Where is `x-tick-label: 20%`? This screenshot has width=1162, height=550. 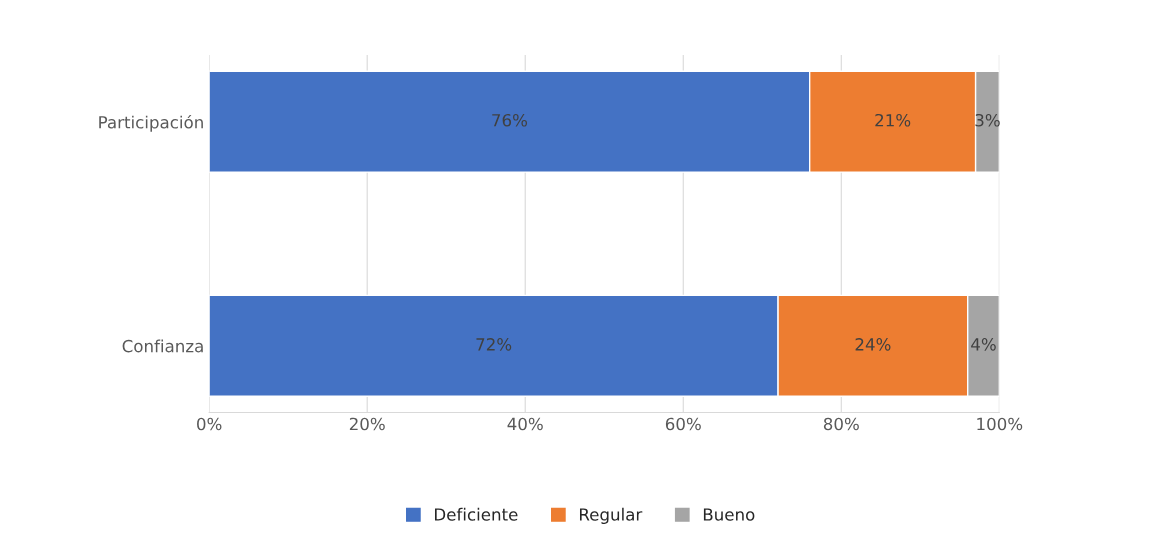 x-tick-label: 20% is located at coordinates (367, 424).